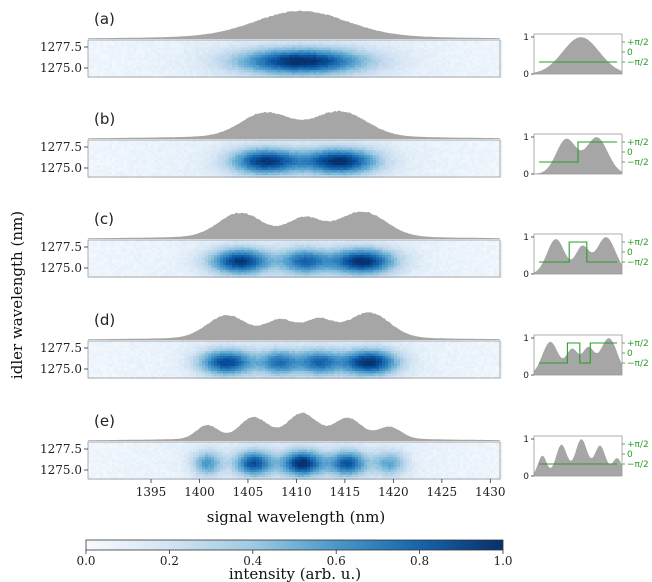 The height and width of the screenshot is (582, 652). Describe the element at coordinates (61, 168) in the screenshot. I see `y-tick-label: 1275.0` at that location.